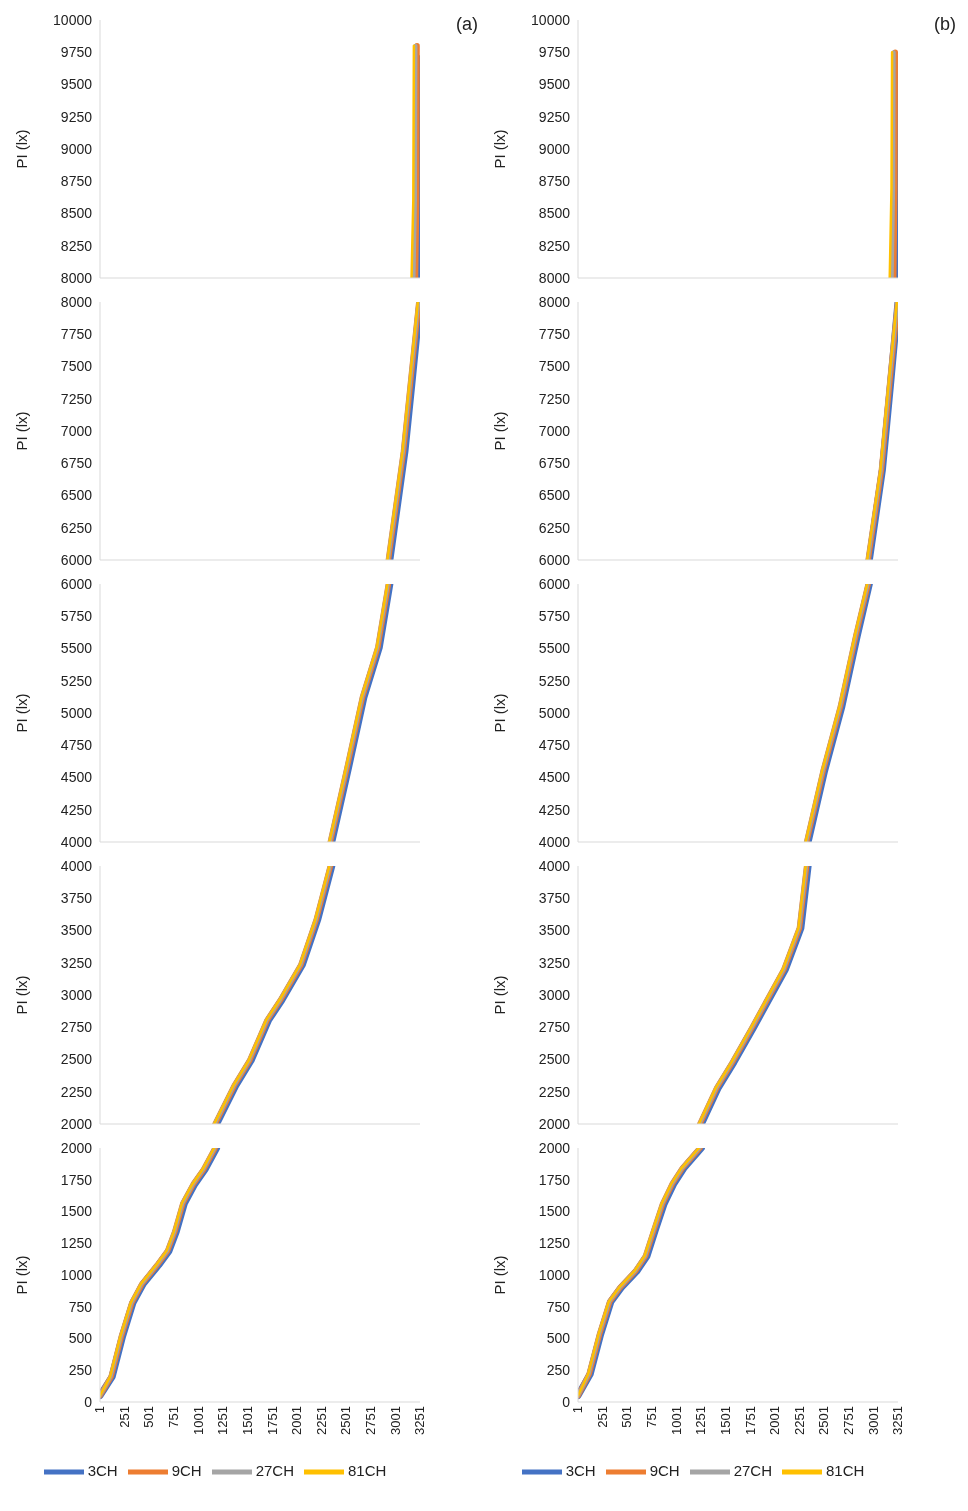 Image resolution: width=968 pixels, height=1511 pixels. Describe the element at coordinates (554, 1211) in the screenshot. I see `y-tick-label: 1500` at that location.